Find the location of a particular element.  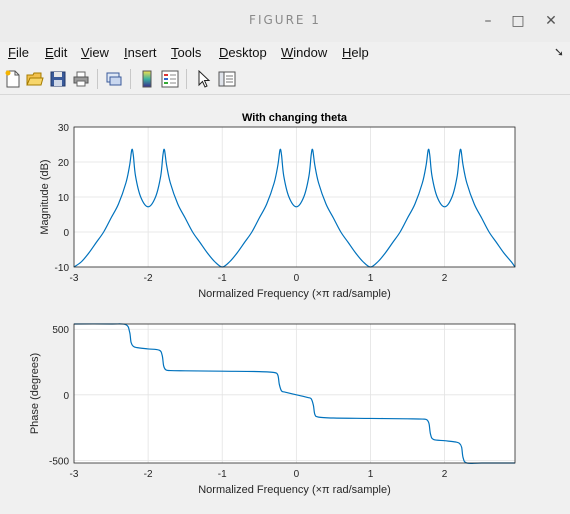

new-figure-icon is located at coordinates (13, 79).